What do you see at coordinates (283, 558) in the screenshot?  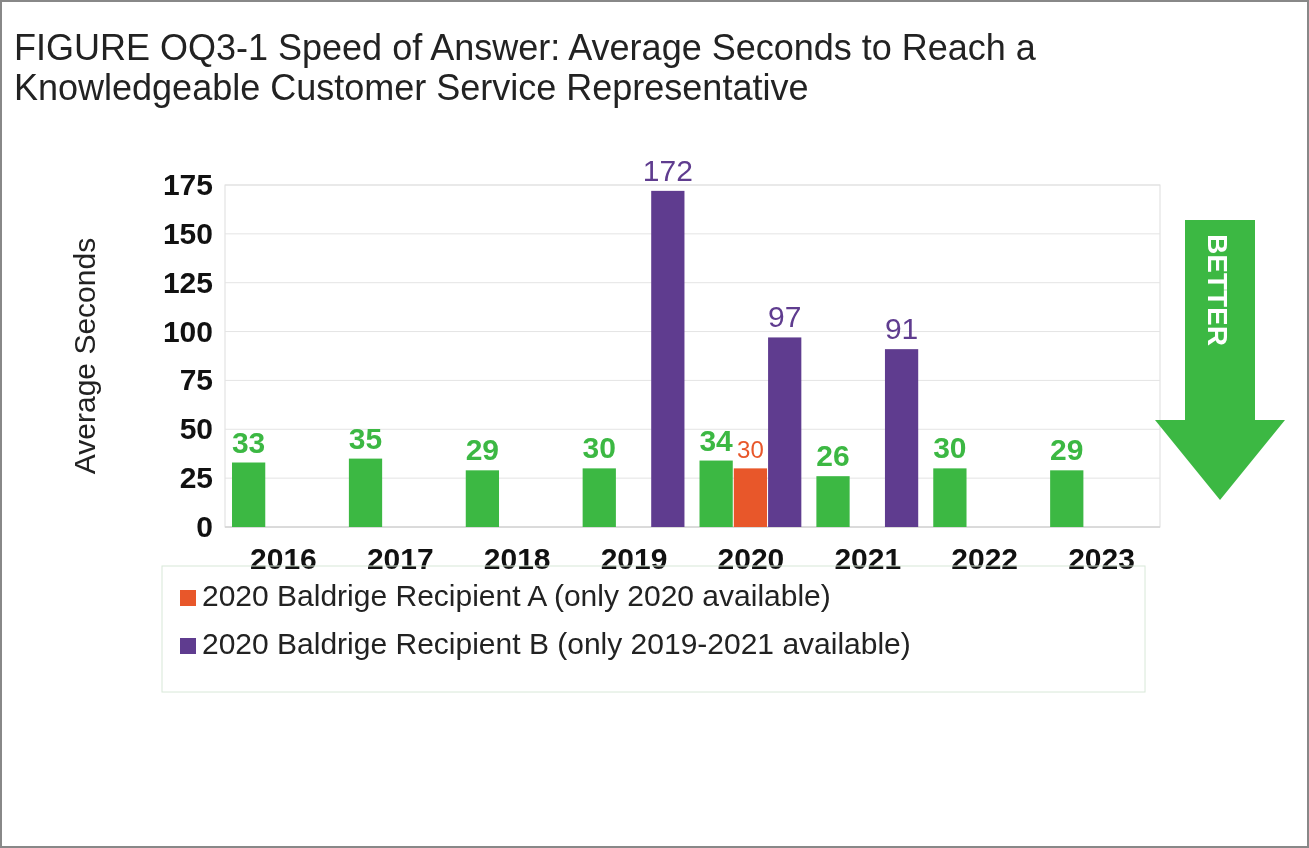 I see `x-tick-label: 2016` at bounding box center [283, 558].